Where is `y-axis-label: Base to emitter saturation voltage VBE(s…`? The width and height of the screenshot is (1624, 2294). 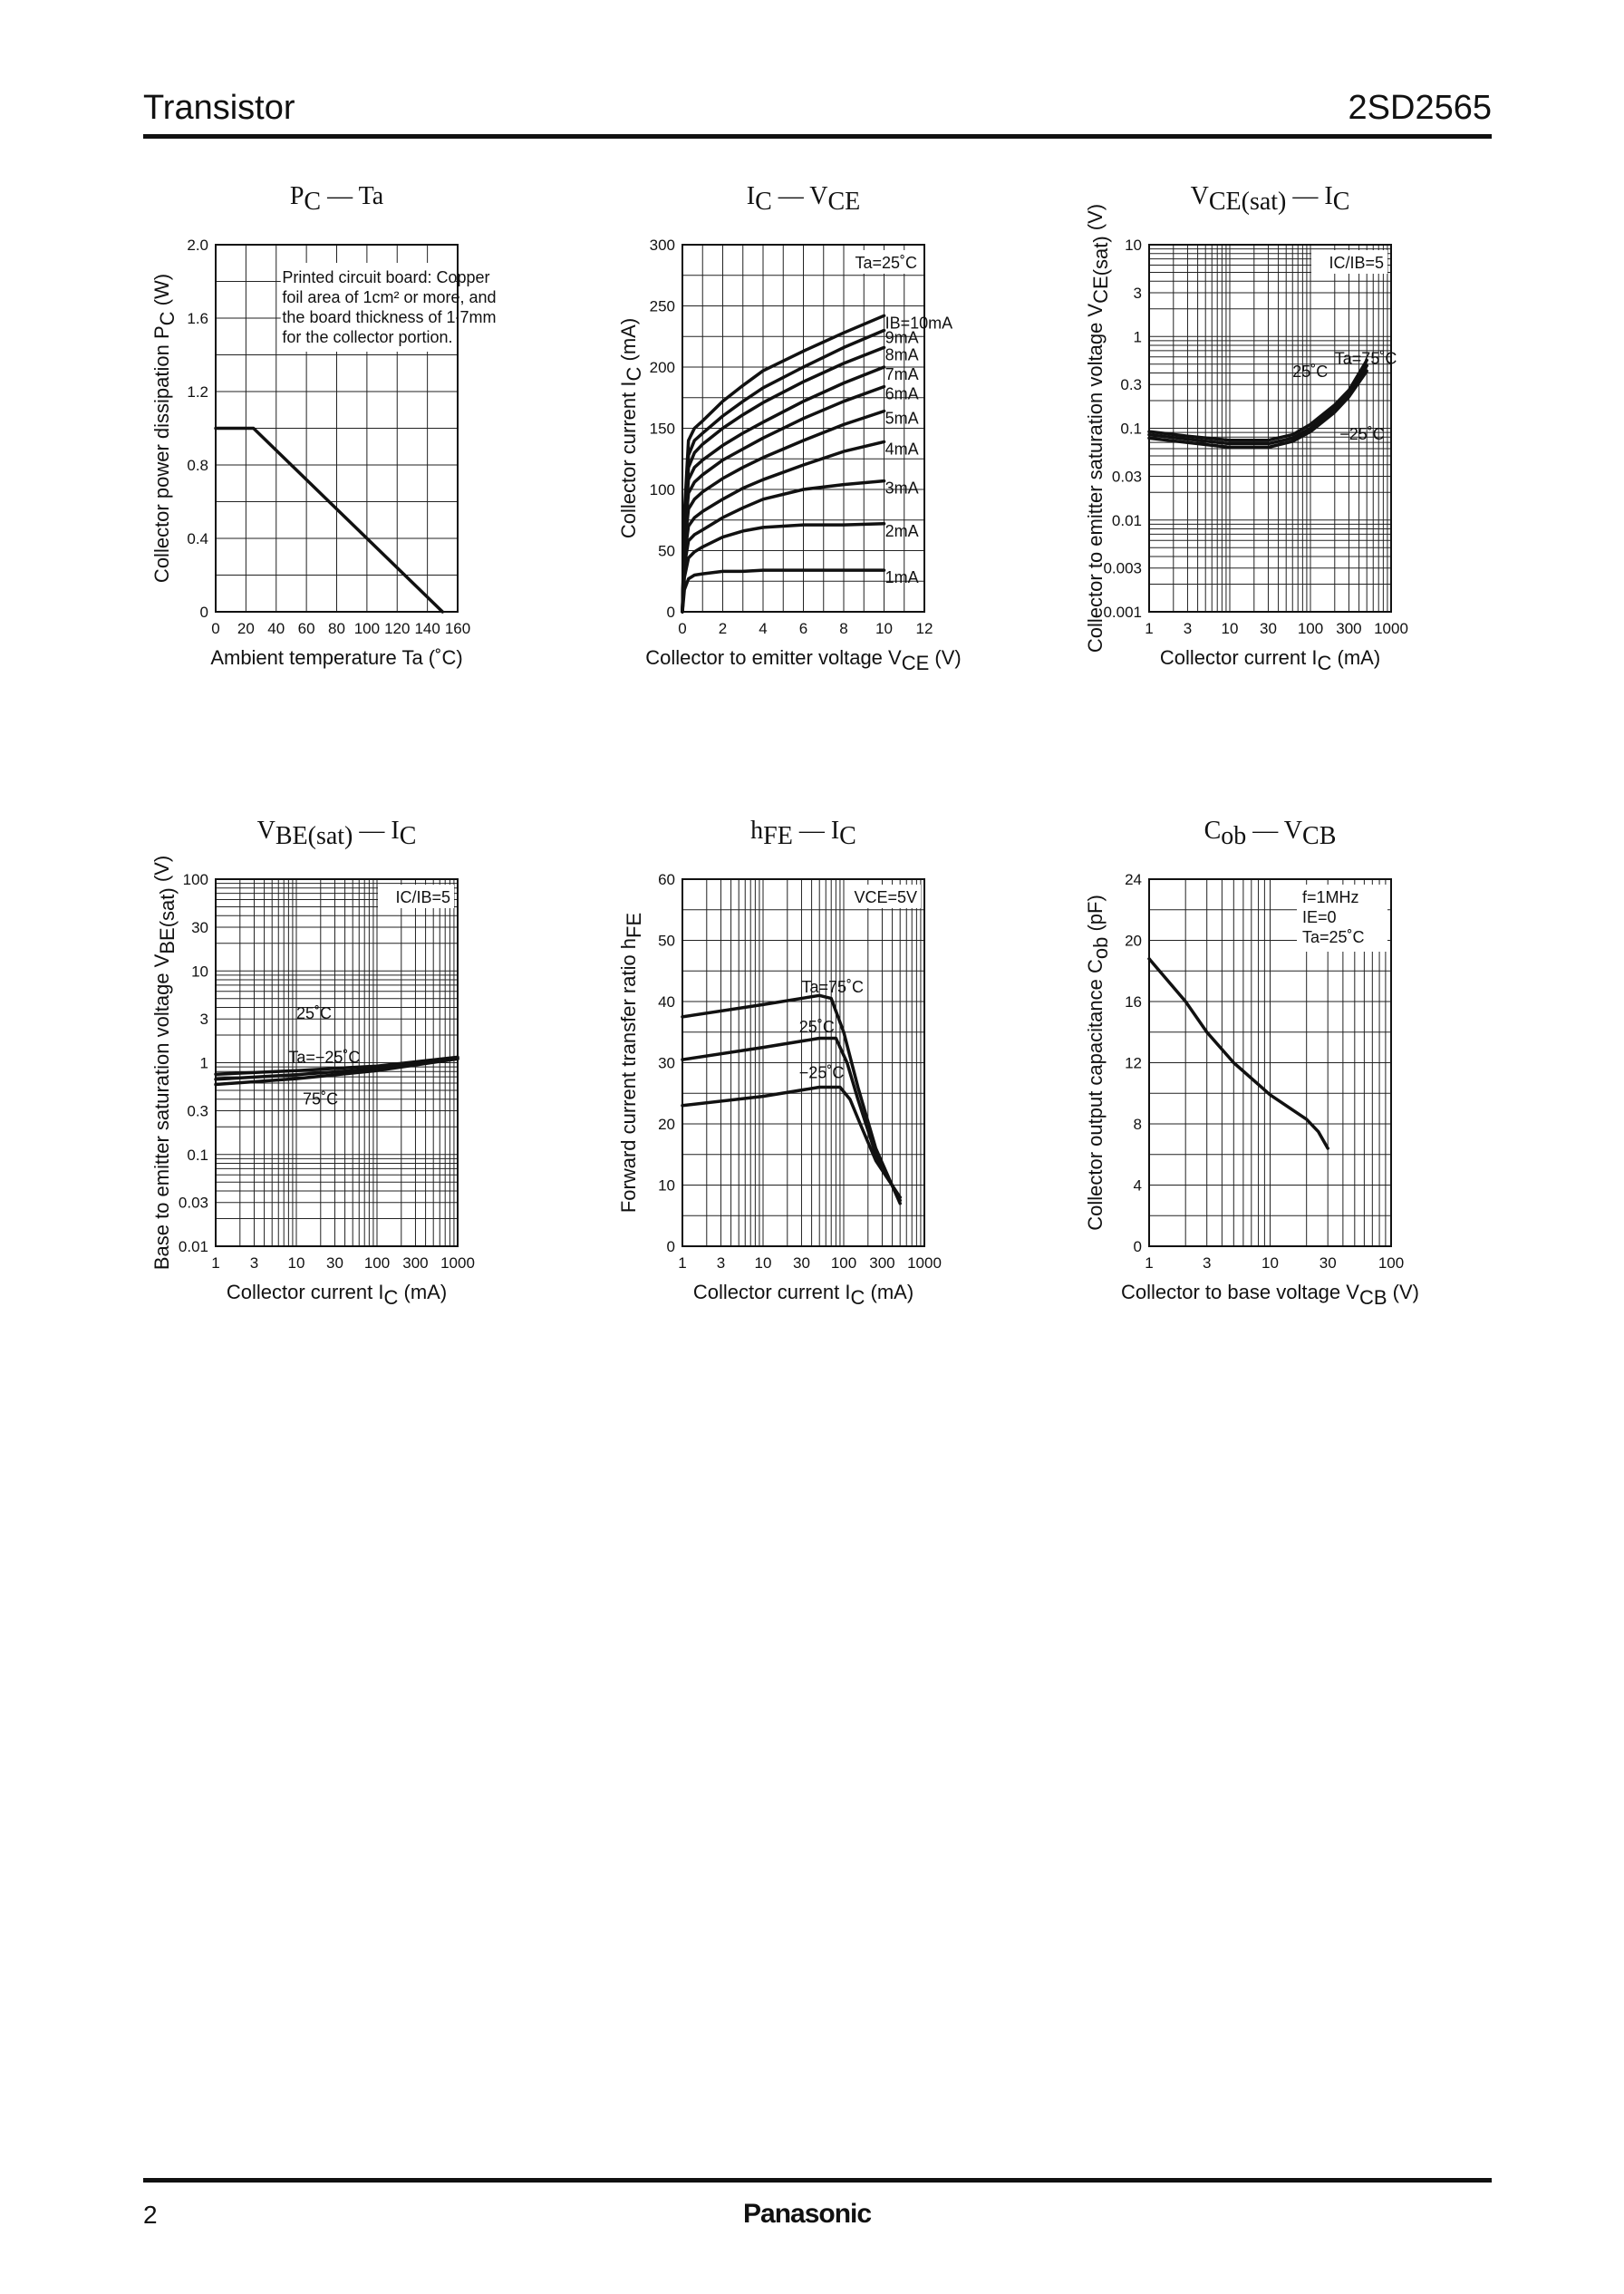 y-axis-label: Base to emitter saturation voltage VBE(s… is located at coordinates (164, 1063).